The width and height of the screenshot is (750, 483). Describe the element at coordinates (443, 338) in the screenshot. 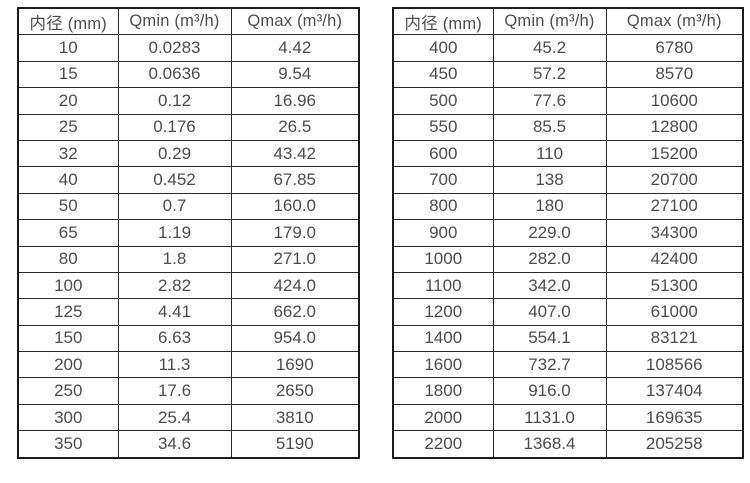

I see `table-cell: 1400` at that location.